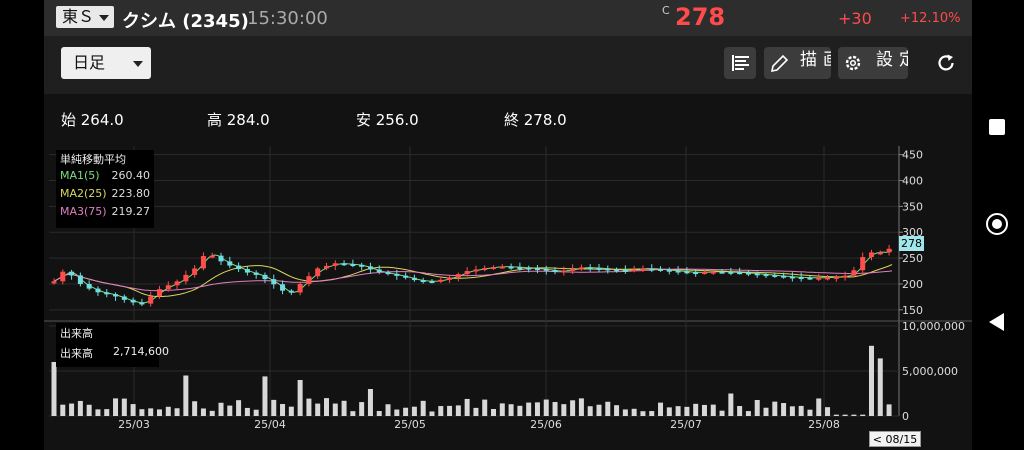  What do you see at coordinates (797, 63) in the screenshot?
I see `draw-button: 描画` at bounding box center [797, 63].